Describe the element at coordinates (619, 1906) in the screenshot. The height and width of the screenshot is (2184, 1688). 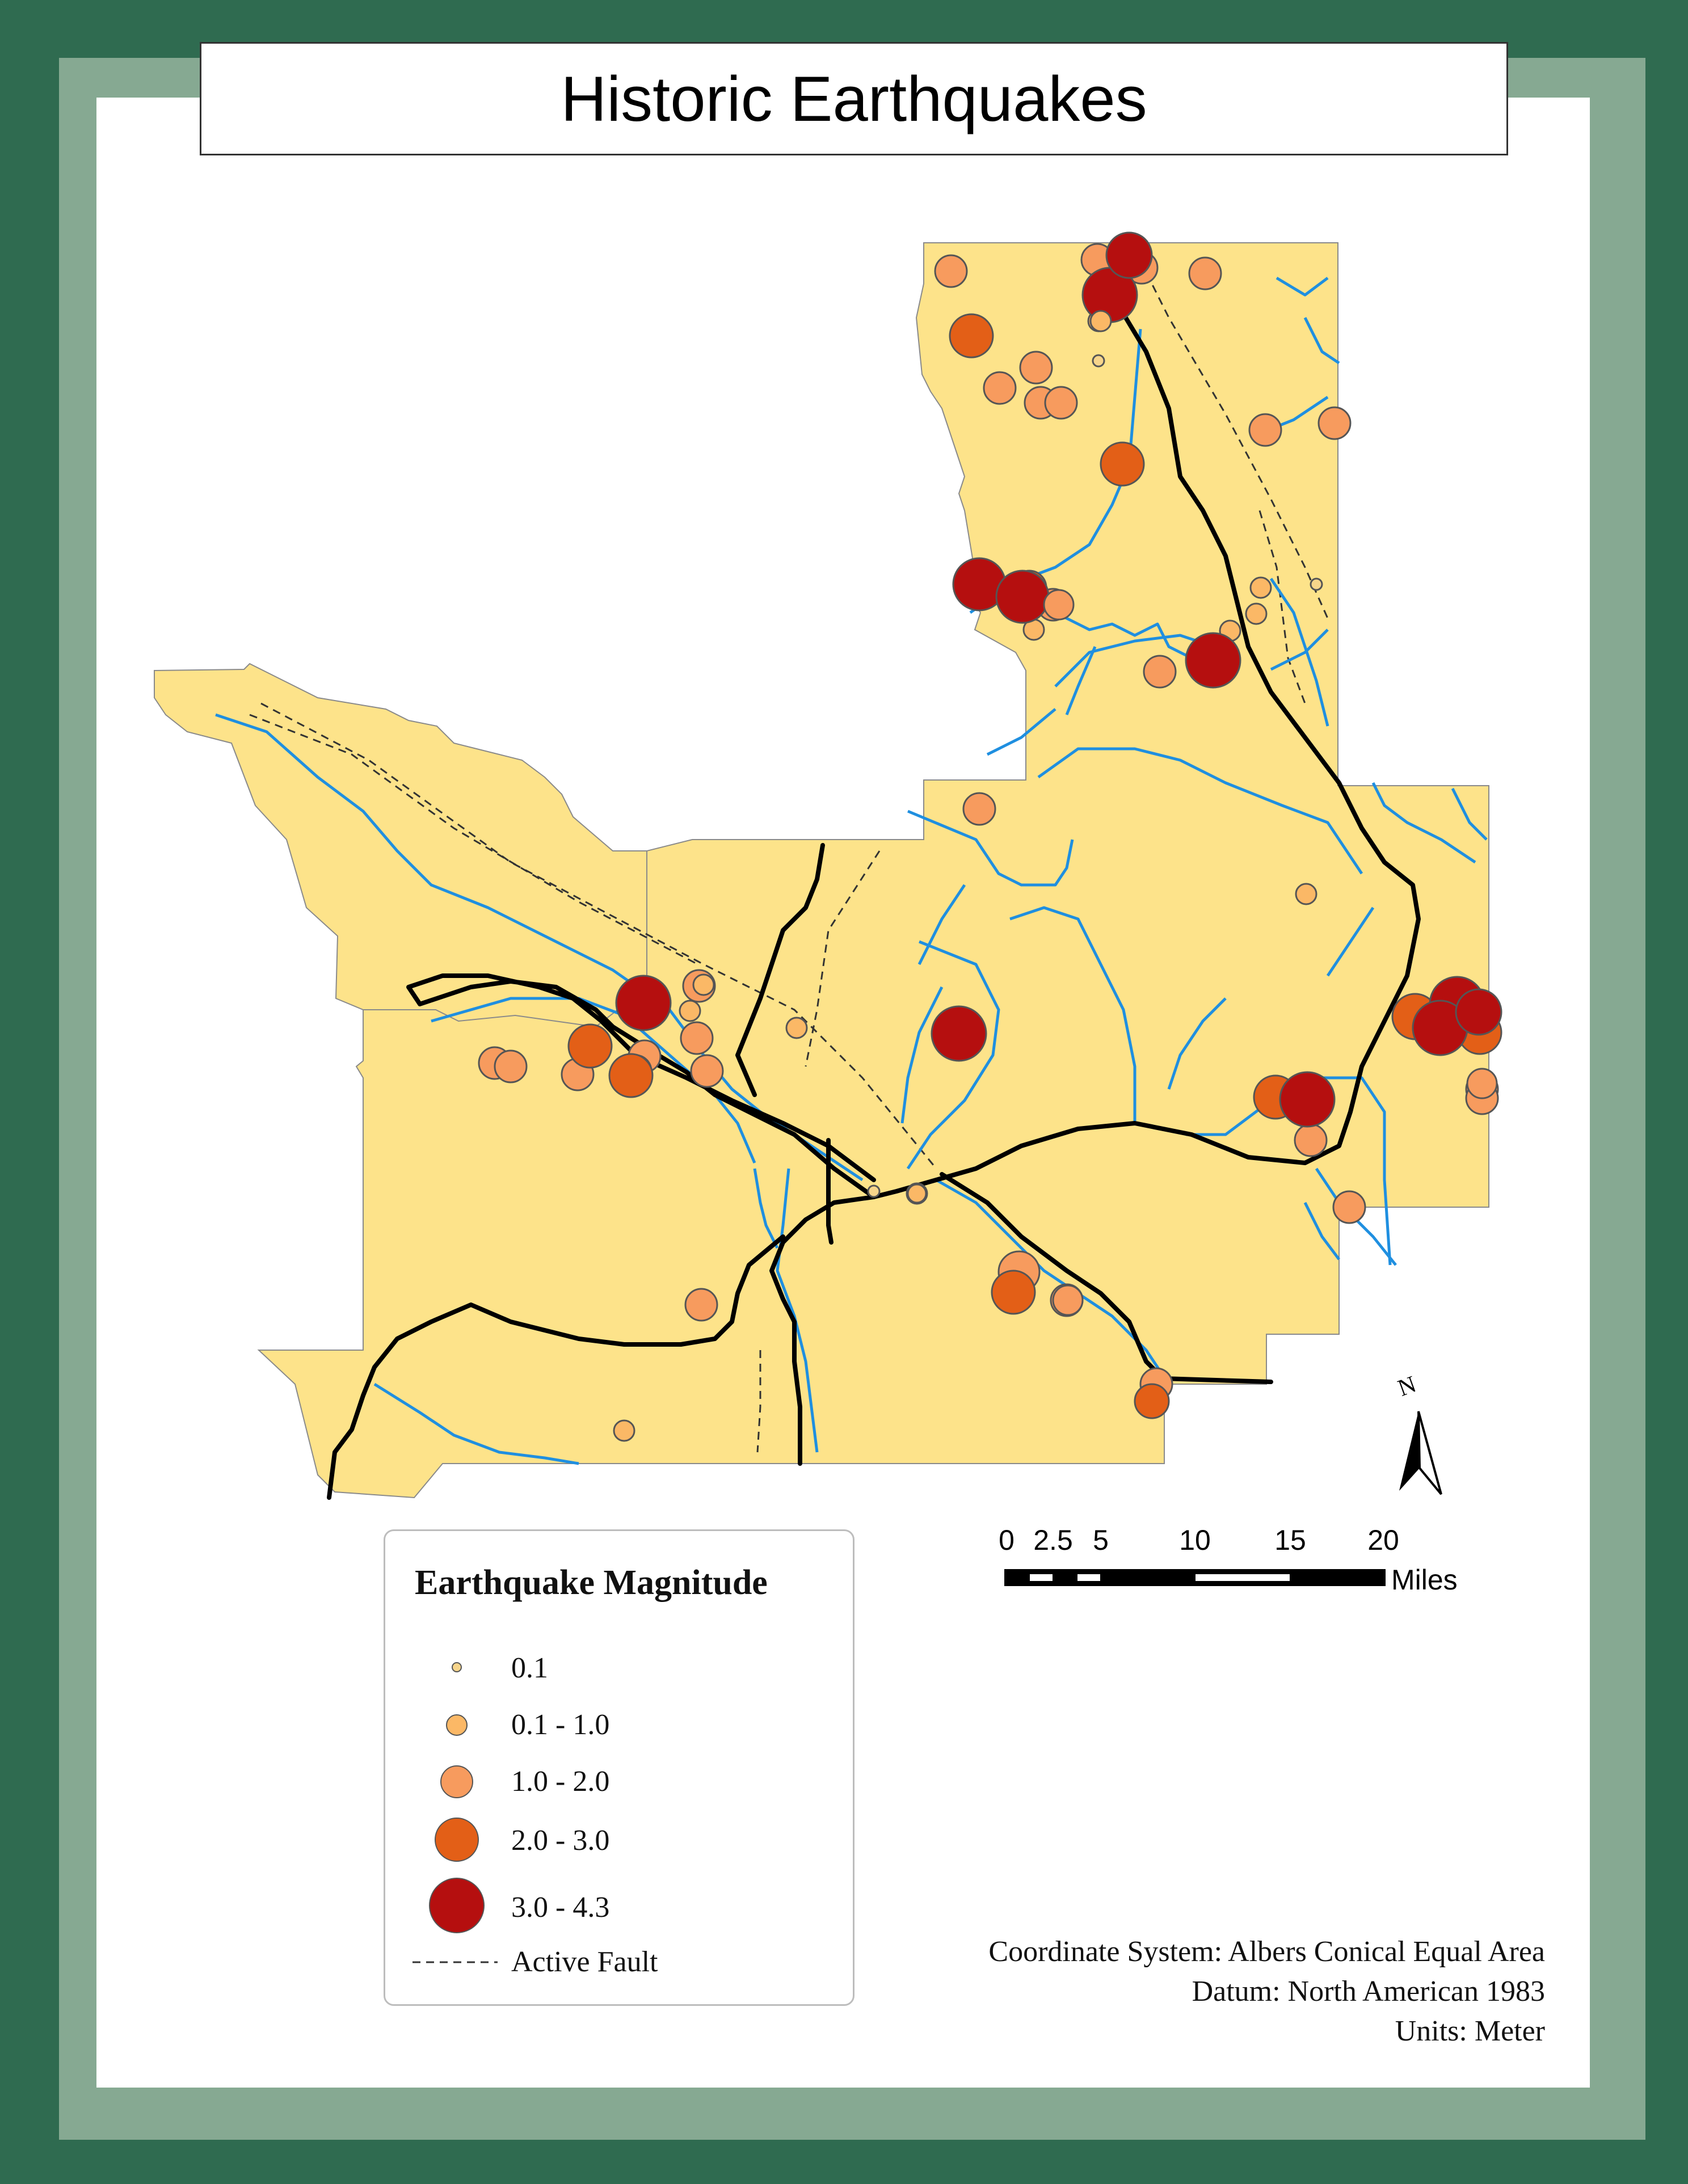
I see `legend-item-class-5: 3.0 - 4.3` at that location.